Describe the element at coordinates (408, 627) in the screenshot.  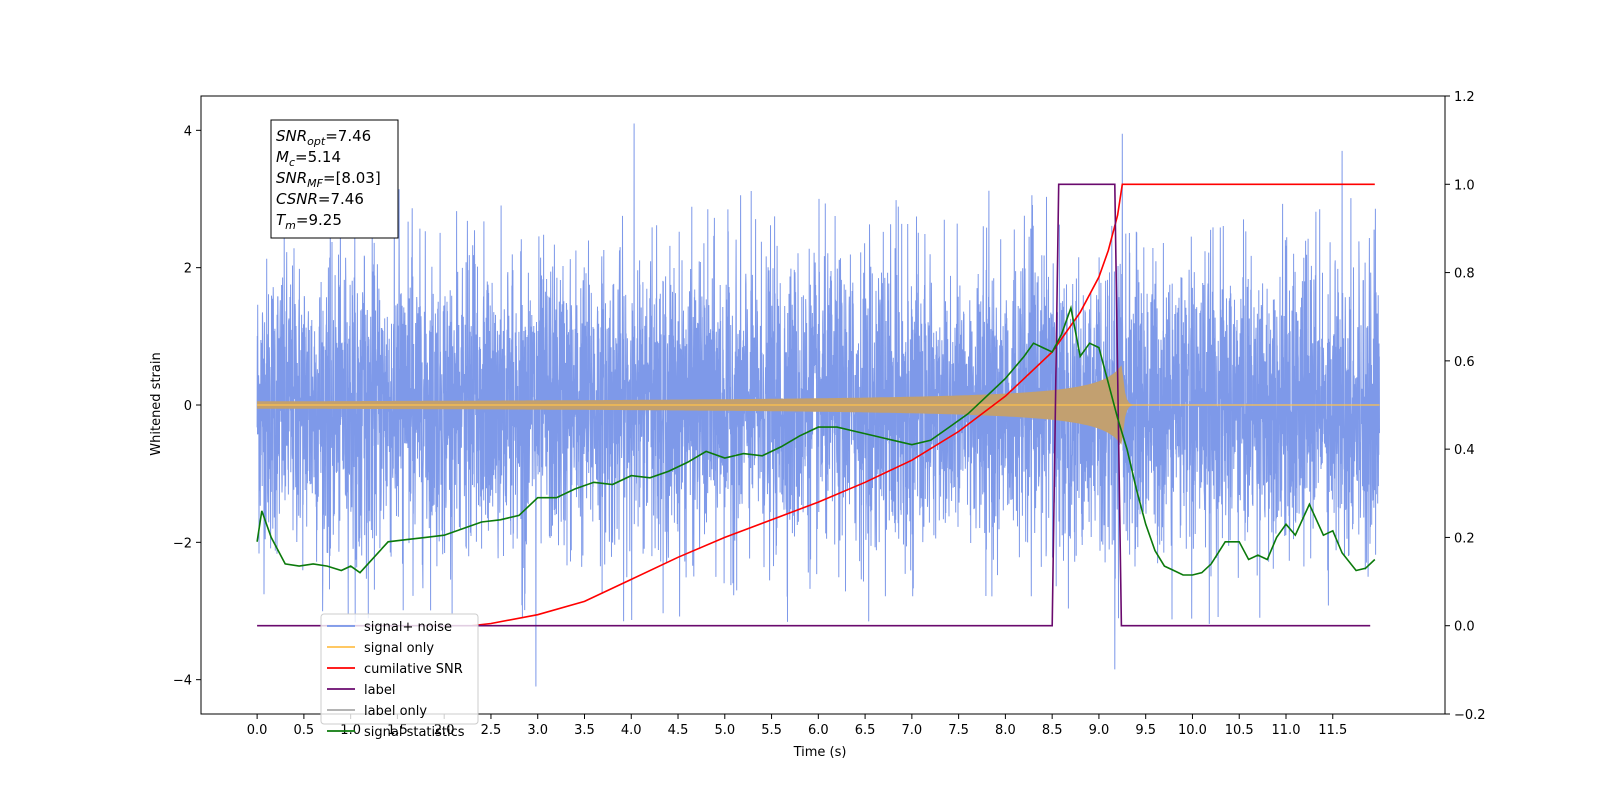
I see `legend-label: signal+ noise` at that location.